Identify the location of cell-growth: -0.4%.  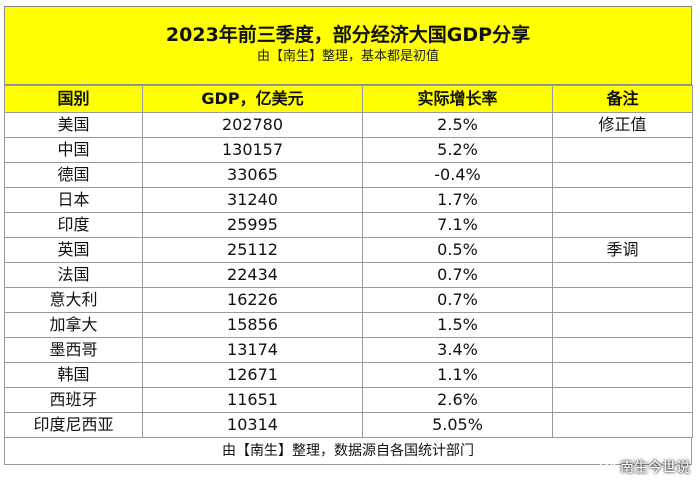
(457, 175).